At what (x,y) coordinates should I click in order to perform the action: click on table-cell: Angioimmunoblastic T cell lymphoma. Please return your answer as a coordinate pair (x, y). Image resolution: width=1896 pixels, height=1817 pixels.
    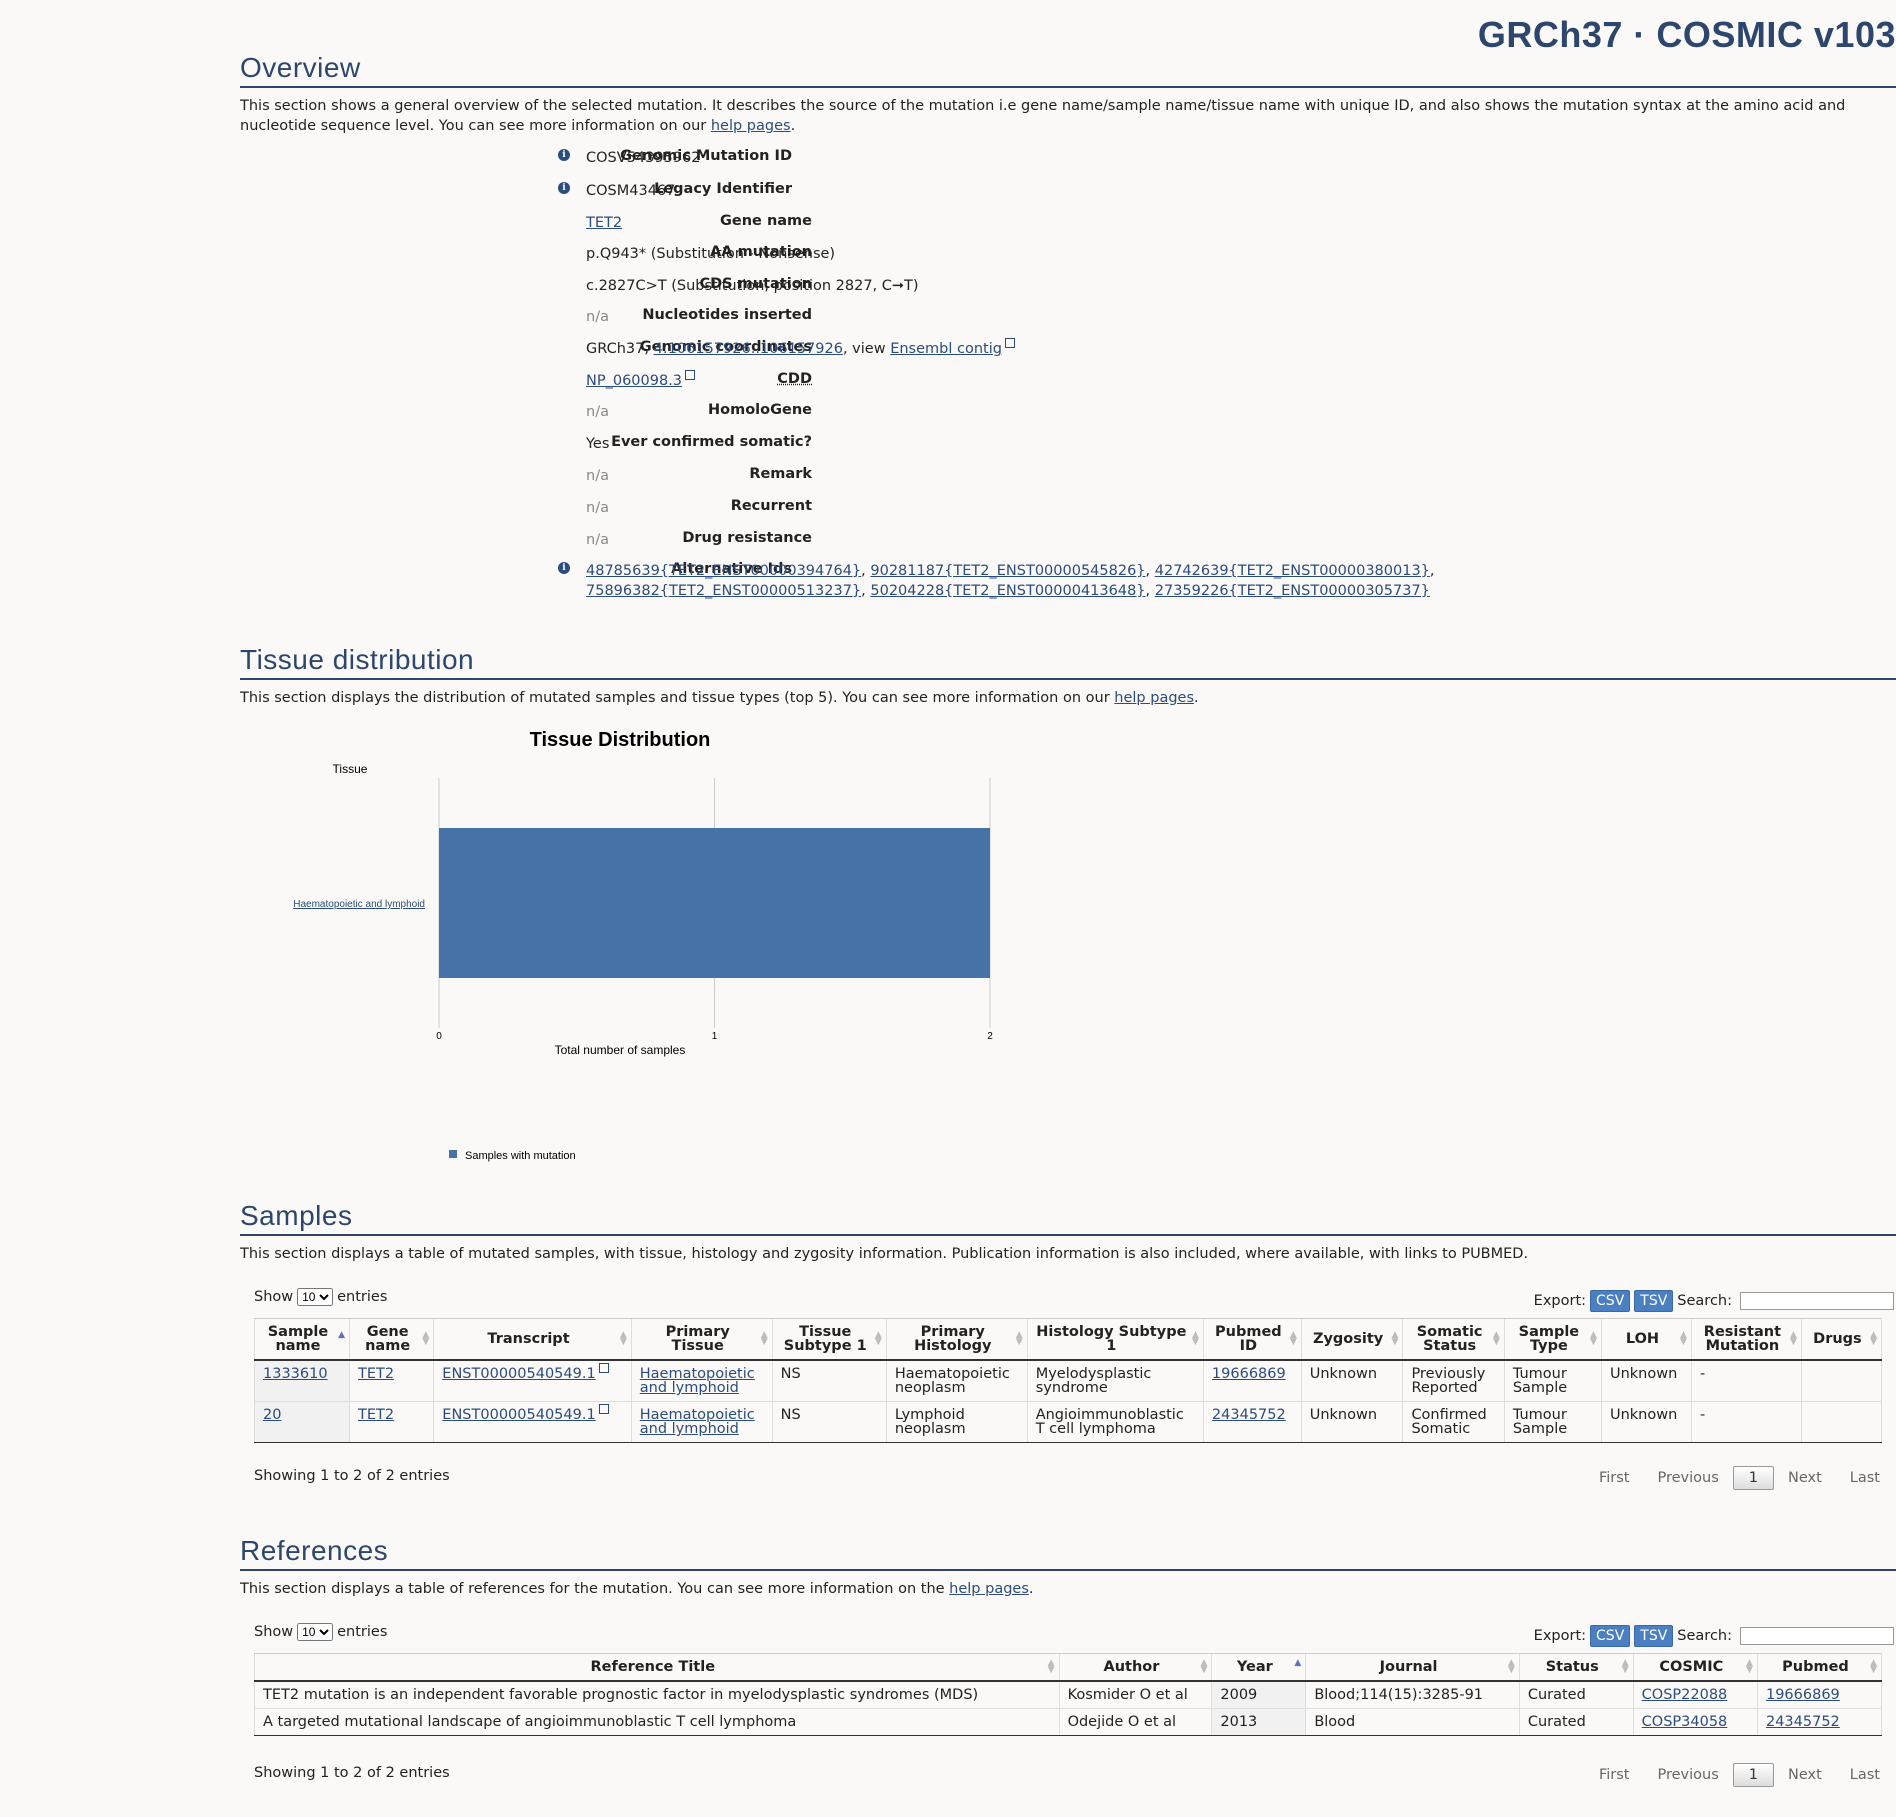
    Looking at the image, I should click on (1115, 1422).